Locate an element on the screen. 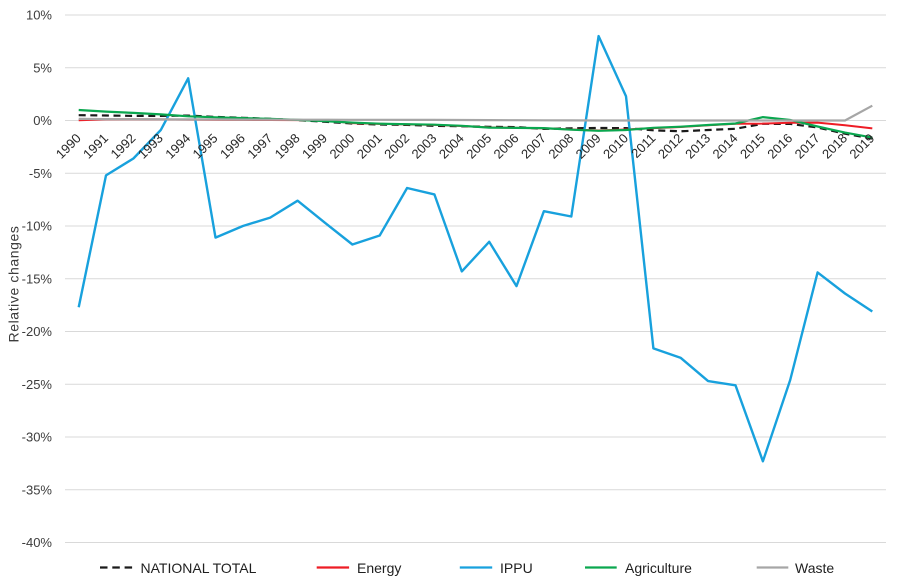 Image resolution: width=900 pixels, height=581 pixels. svg-text: IPPU is located at coordinates (516, 568).